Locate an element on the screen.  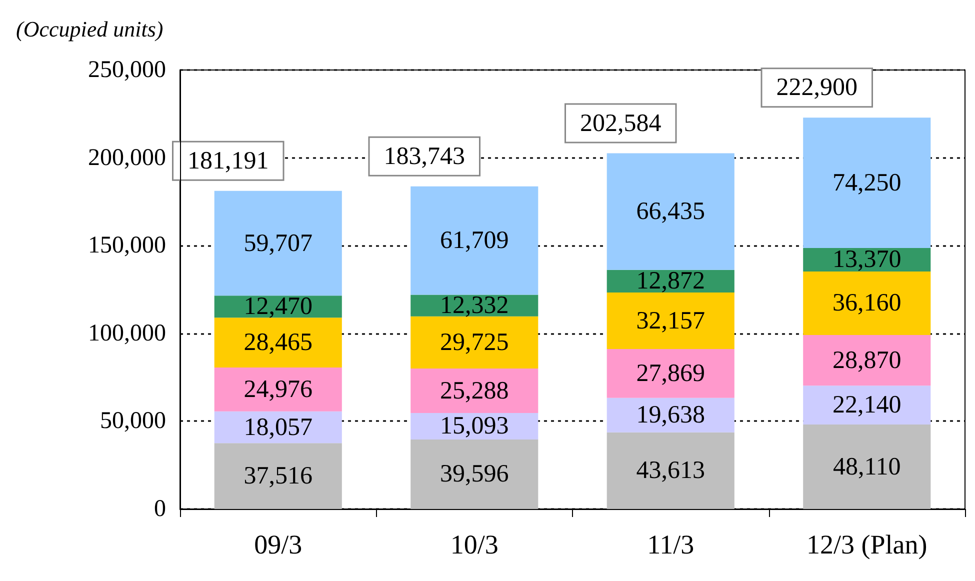
x-tick-label: 09/3 is located at coordinates (278, 545).